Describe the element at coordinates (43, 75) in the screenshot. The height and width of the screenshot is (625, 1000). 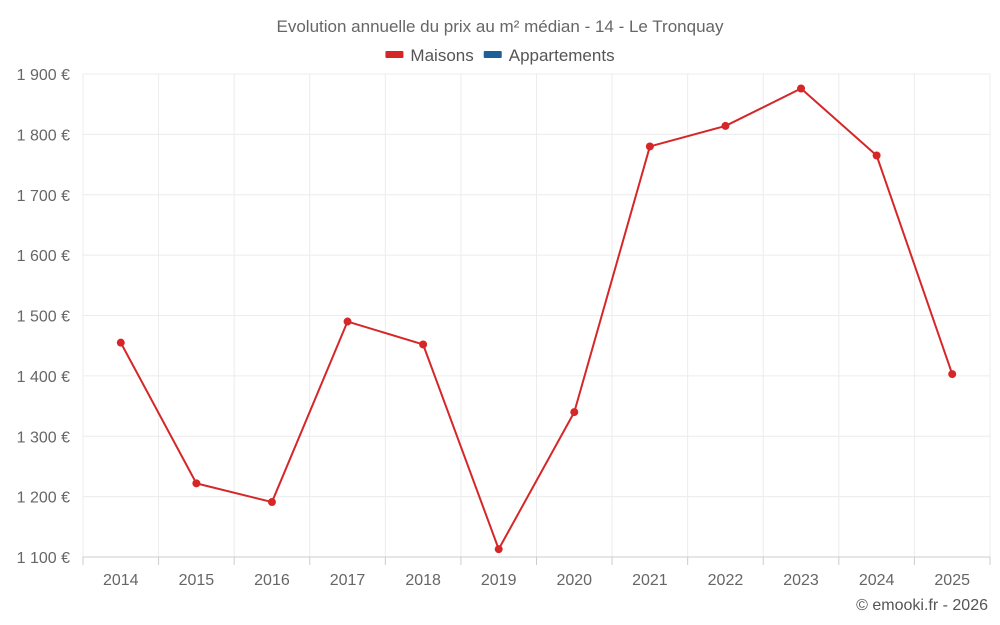
I see `y-tick-label: 1 900 €` at that location.